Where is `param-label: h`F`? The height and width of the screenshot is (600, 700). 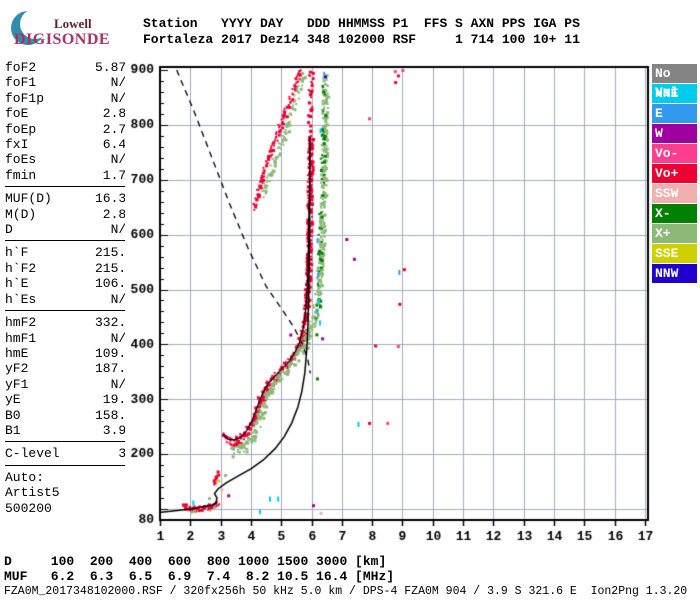
param-label: h`F is located at coordinates (17, 253).